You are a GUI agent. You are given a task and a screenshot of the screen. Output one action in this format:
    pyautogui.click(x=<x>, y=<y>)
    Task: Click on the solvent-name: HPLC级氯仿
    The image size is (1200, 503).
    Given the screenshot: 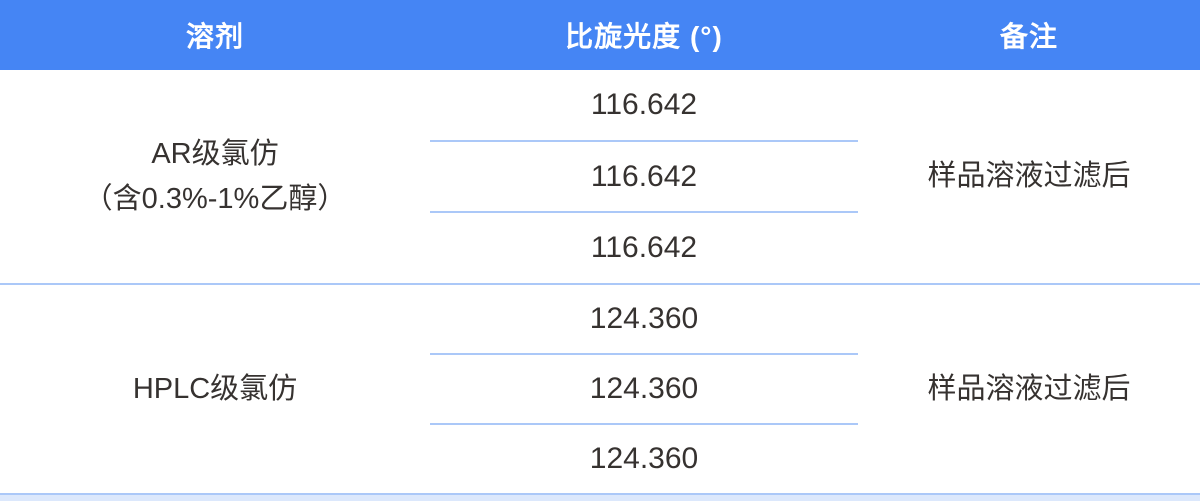 What is the action you would take?
    pyautogui.click(x=215, y=388)
    